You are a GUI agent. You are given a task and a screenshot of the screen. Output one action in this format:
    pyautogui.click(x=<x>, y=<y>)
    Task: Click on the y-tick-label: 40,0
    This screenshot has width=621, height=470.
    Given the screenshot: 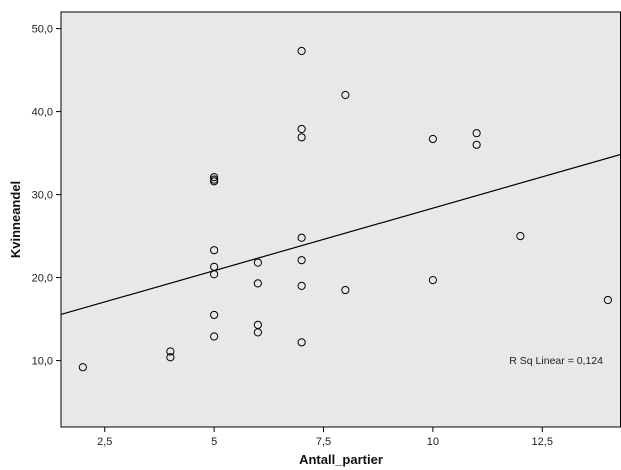 What is the action you would take?
    pyautogui.click(x=42, y=113)
    